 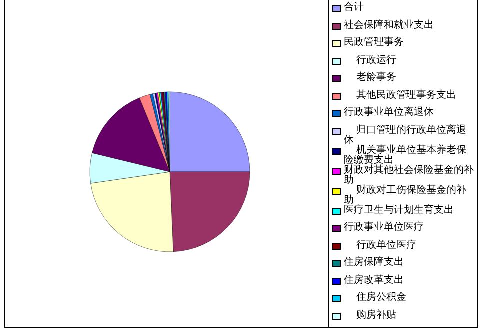 What do you see at coordinates (389, 25) in the screenshot?
I see `legend-label: 社会保障和就业支出` at bounding box center [389, 25].